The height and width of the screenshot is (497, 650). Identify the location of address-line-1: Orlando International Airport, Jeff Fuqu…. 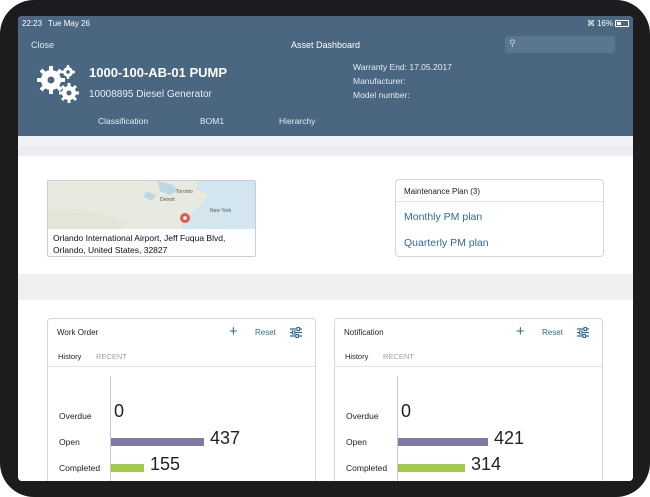
(139, 238).